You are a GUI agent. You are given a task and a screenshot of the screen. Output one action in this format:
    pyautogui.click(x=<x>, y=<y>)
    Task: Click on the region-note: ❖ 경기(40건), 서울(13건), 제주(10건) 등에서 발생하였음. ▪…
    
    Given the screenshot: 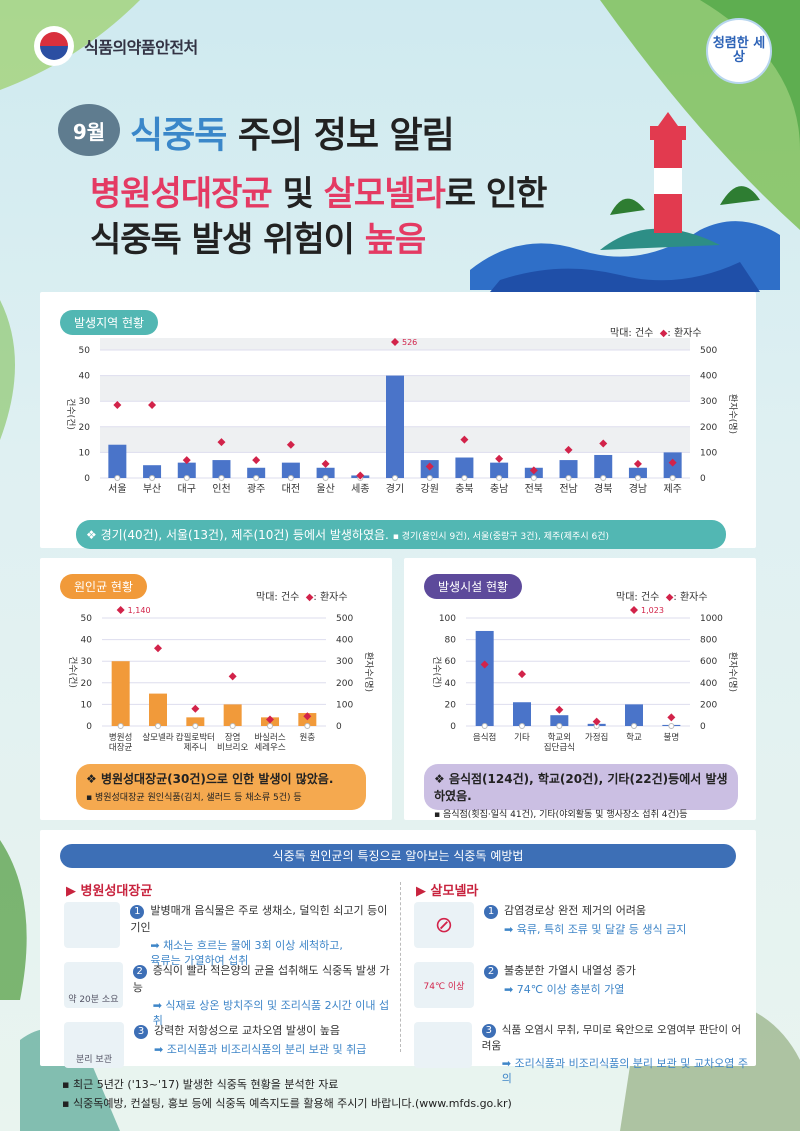 What is the action you would take?
    pyautogui.click(x=401, y=534)
    